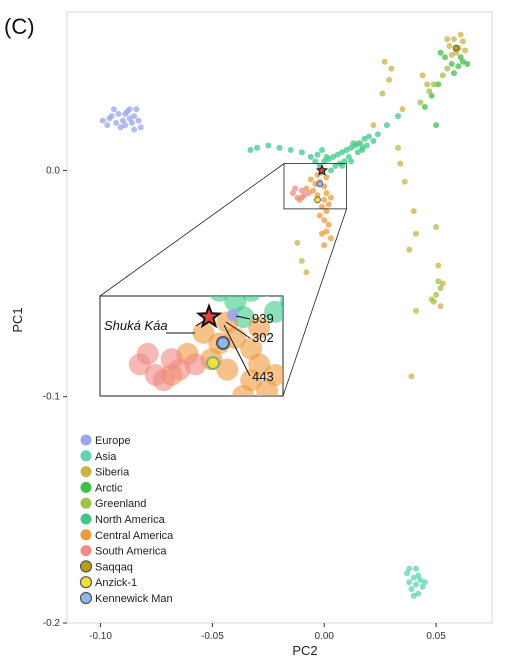  What do you see at coordinates (209, 316) in the screenshot?
I see `inset-star-marker` at bounding box center [209, 316].